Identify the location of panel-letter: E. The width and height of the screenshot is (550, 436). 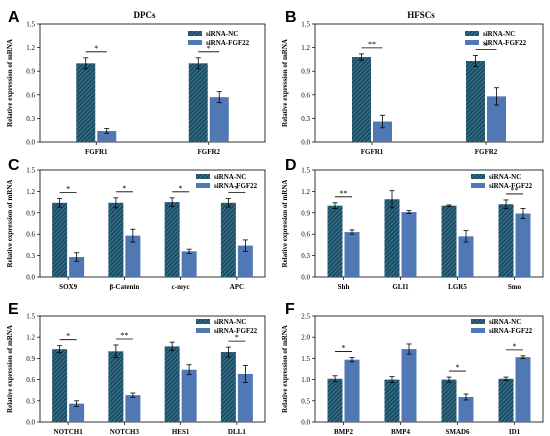
(13, 309).